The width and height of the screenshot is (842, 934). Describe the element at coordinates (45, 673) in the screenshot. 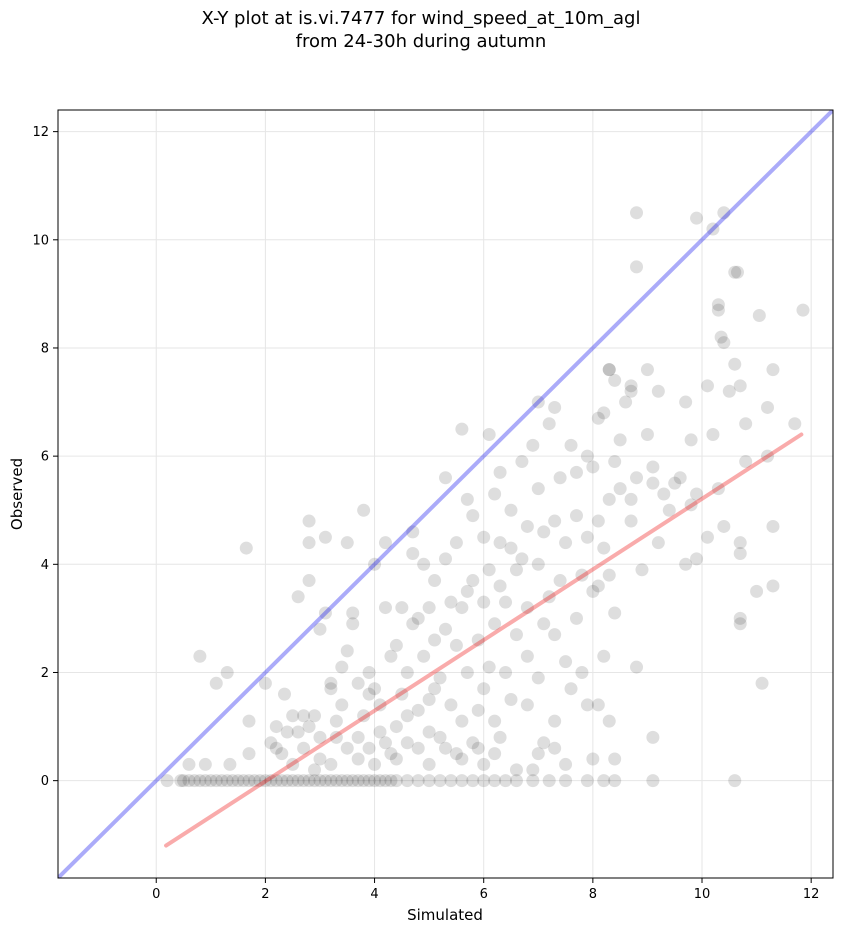

I see `y-tick-label: 2` at that location.